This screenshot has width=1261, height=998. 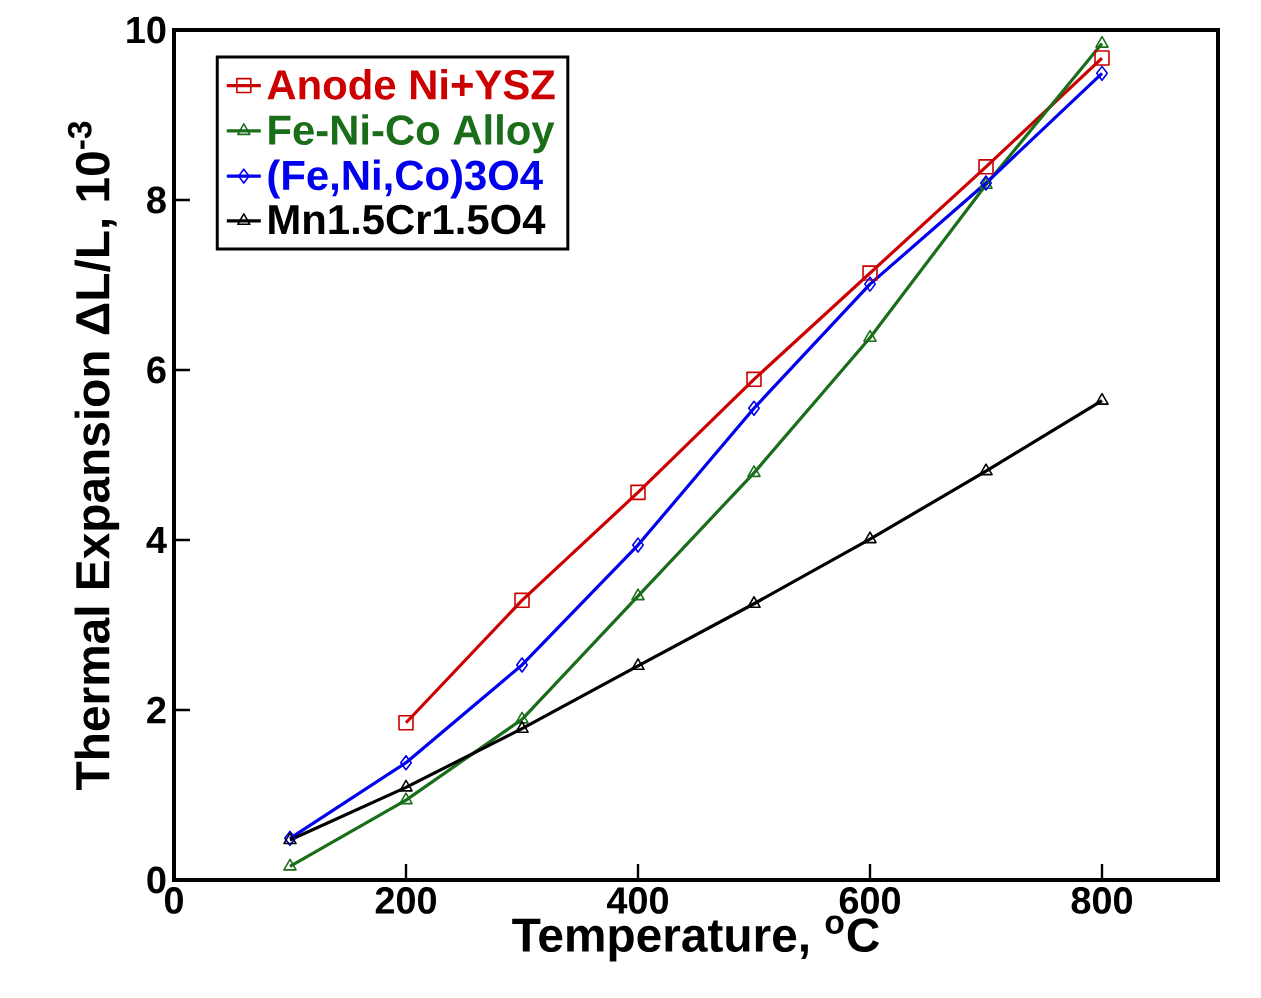 What do you see at coordinates (156, 880) in the screenshot?
I see `y-tick-label: 0` at bounding box center [156, 880].